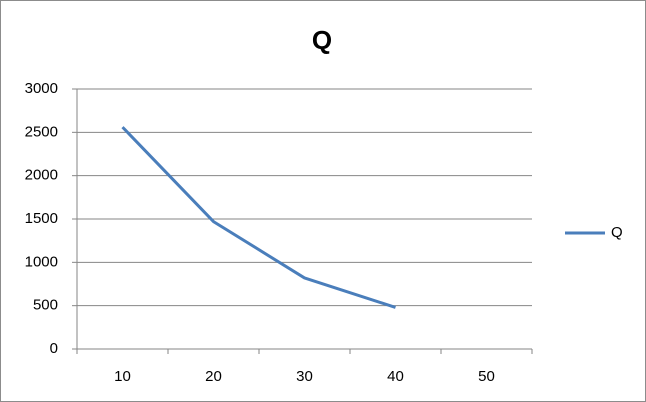 The width and height of the screenshot is (646, 402). I want to click on x-tick-label: 50, so click(486, 376).